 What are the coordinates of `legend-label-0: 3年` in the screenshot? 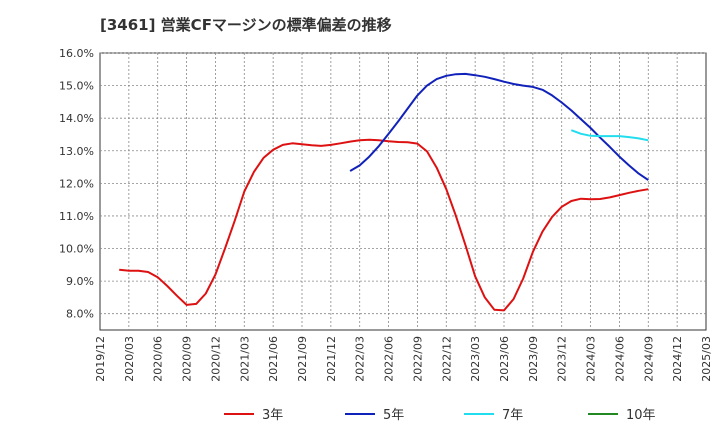 It's located at (272, 415).